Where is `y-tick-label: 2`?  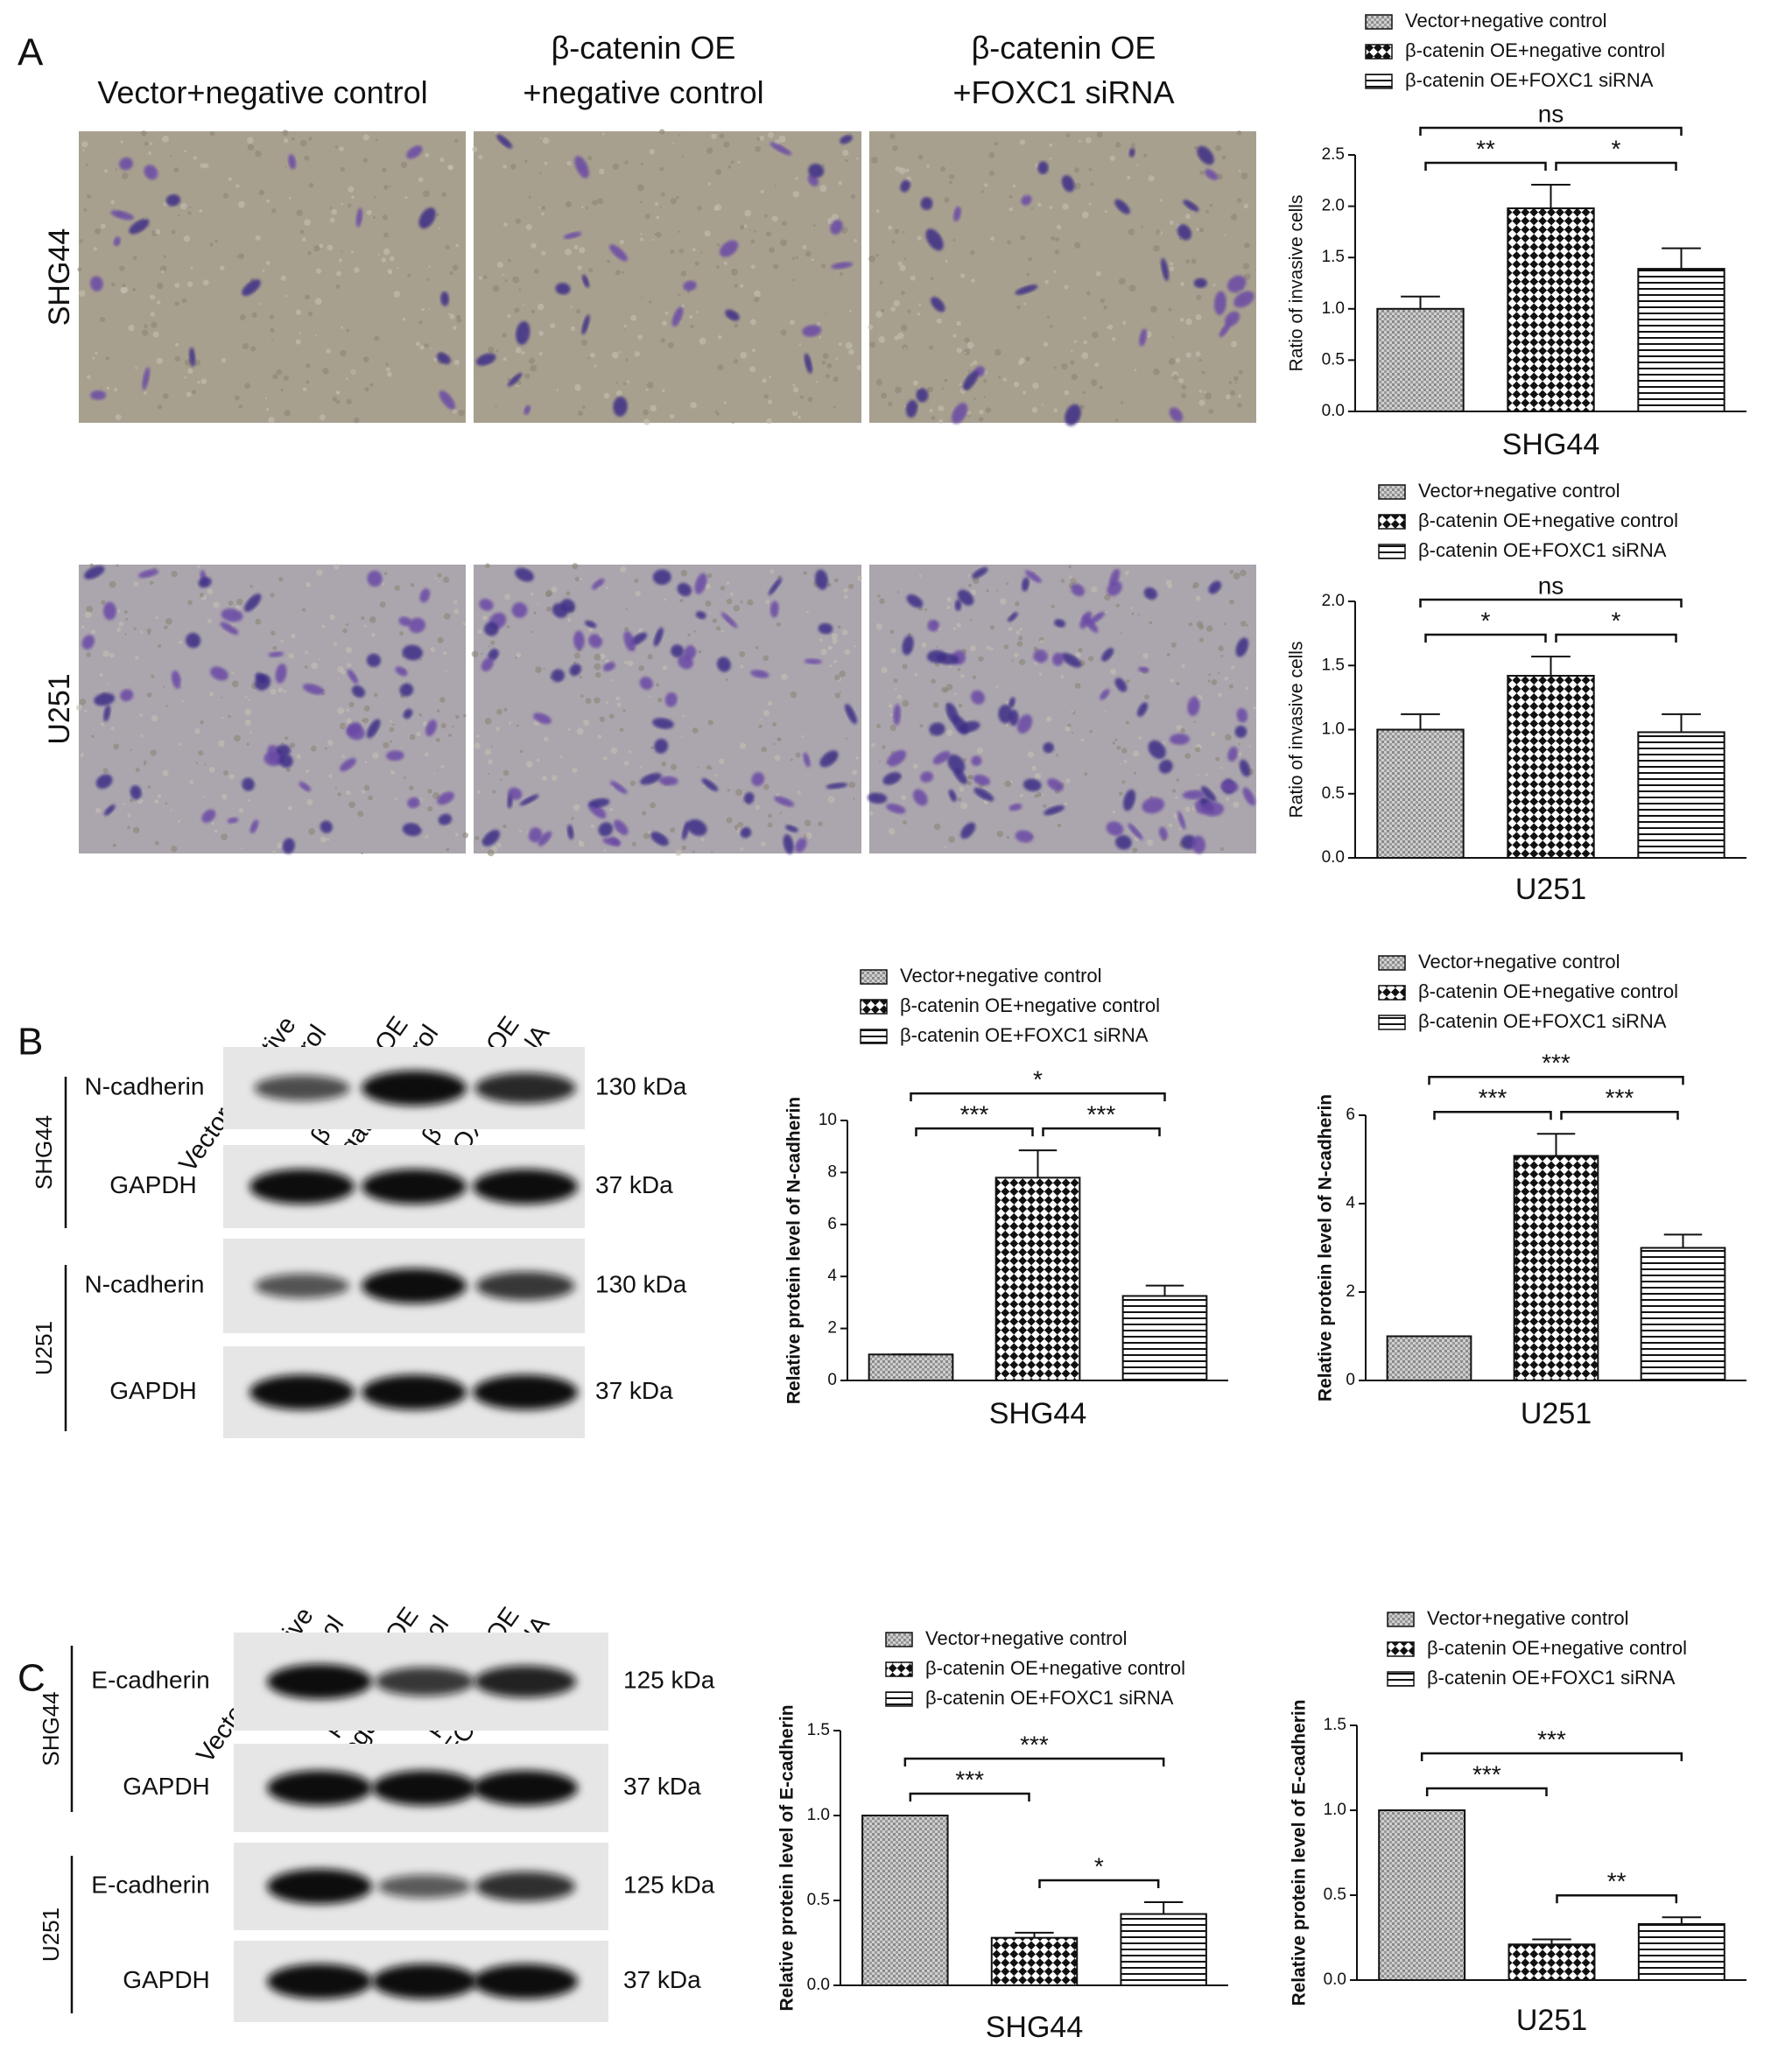 y-tick-label: 2 is located at coordinates (1350, 1292).